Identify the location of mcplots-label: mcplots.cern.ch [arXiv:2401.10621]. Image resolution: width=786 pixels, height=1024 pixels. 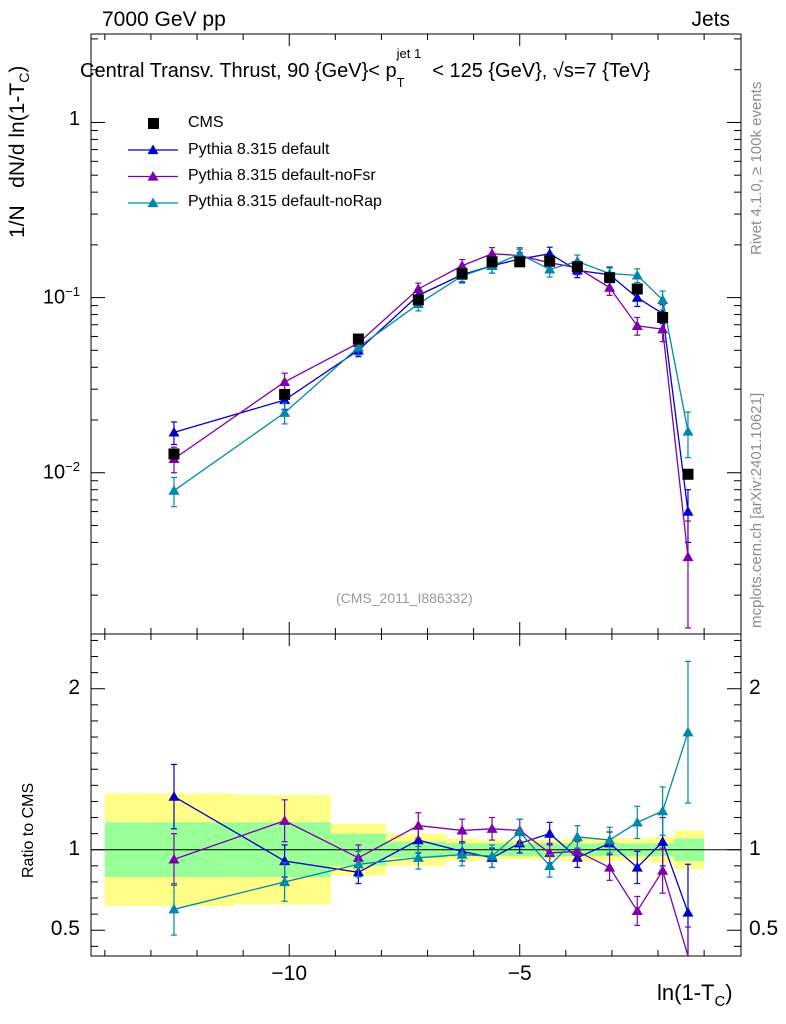
(756, 510).